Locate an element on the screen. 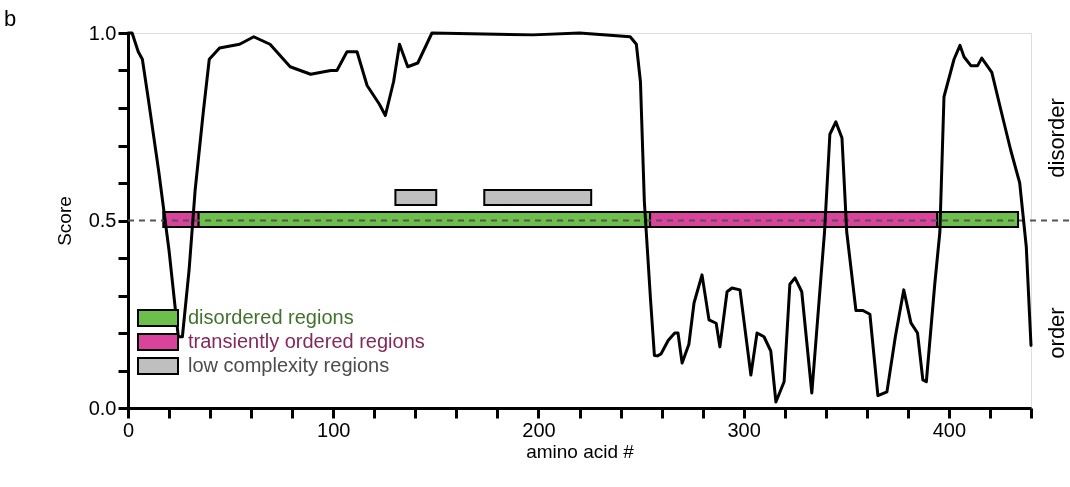 The height and width of the screenshot is (487, 1070). y-tick-label: 0.5 is located at coordinates (102, 220).